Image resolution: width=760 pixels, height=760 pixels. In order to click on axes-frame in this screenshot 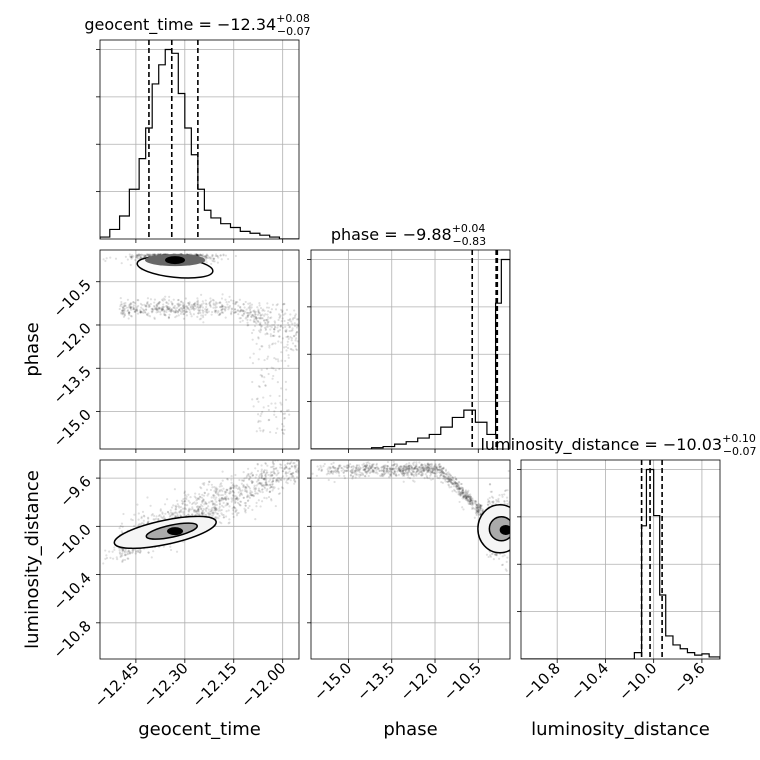, I will do `click(199, 349)`.